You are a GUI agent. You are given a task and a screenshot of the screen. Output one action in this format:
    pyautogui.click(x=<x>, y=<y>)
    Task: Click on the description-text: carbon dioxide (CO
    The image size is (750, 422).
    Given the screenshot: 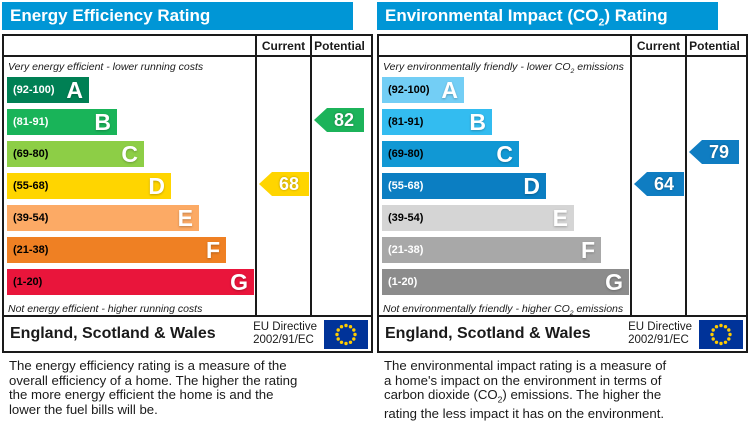 What is the action you would take?
    pyautogui.click(x=441, y=395)
    